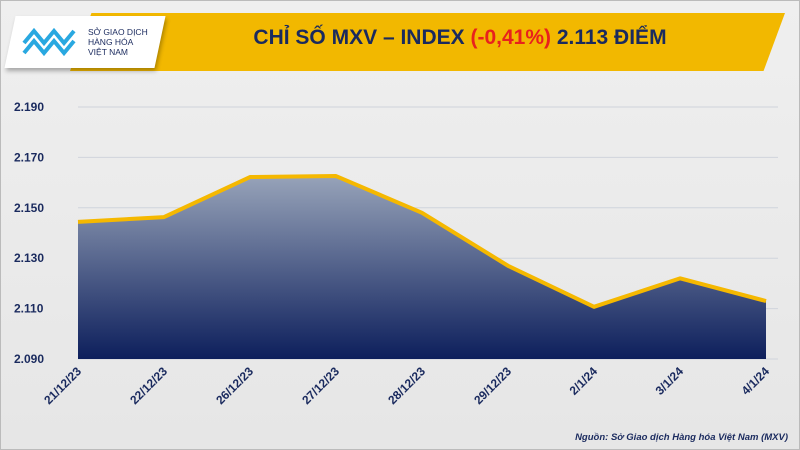 This screenshot has width=800, height=450. I want to click on x-tick-label: 2/1/24, so click(584, 381).